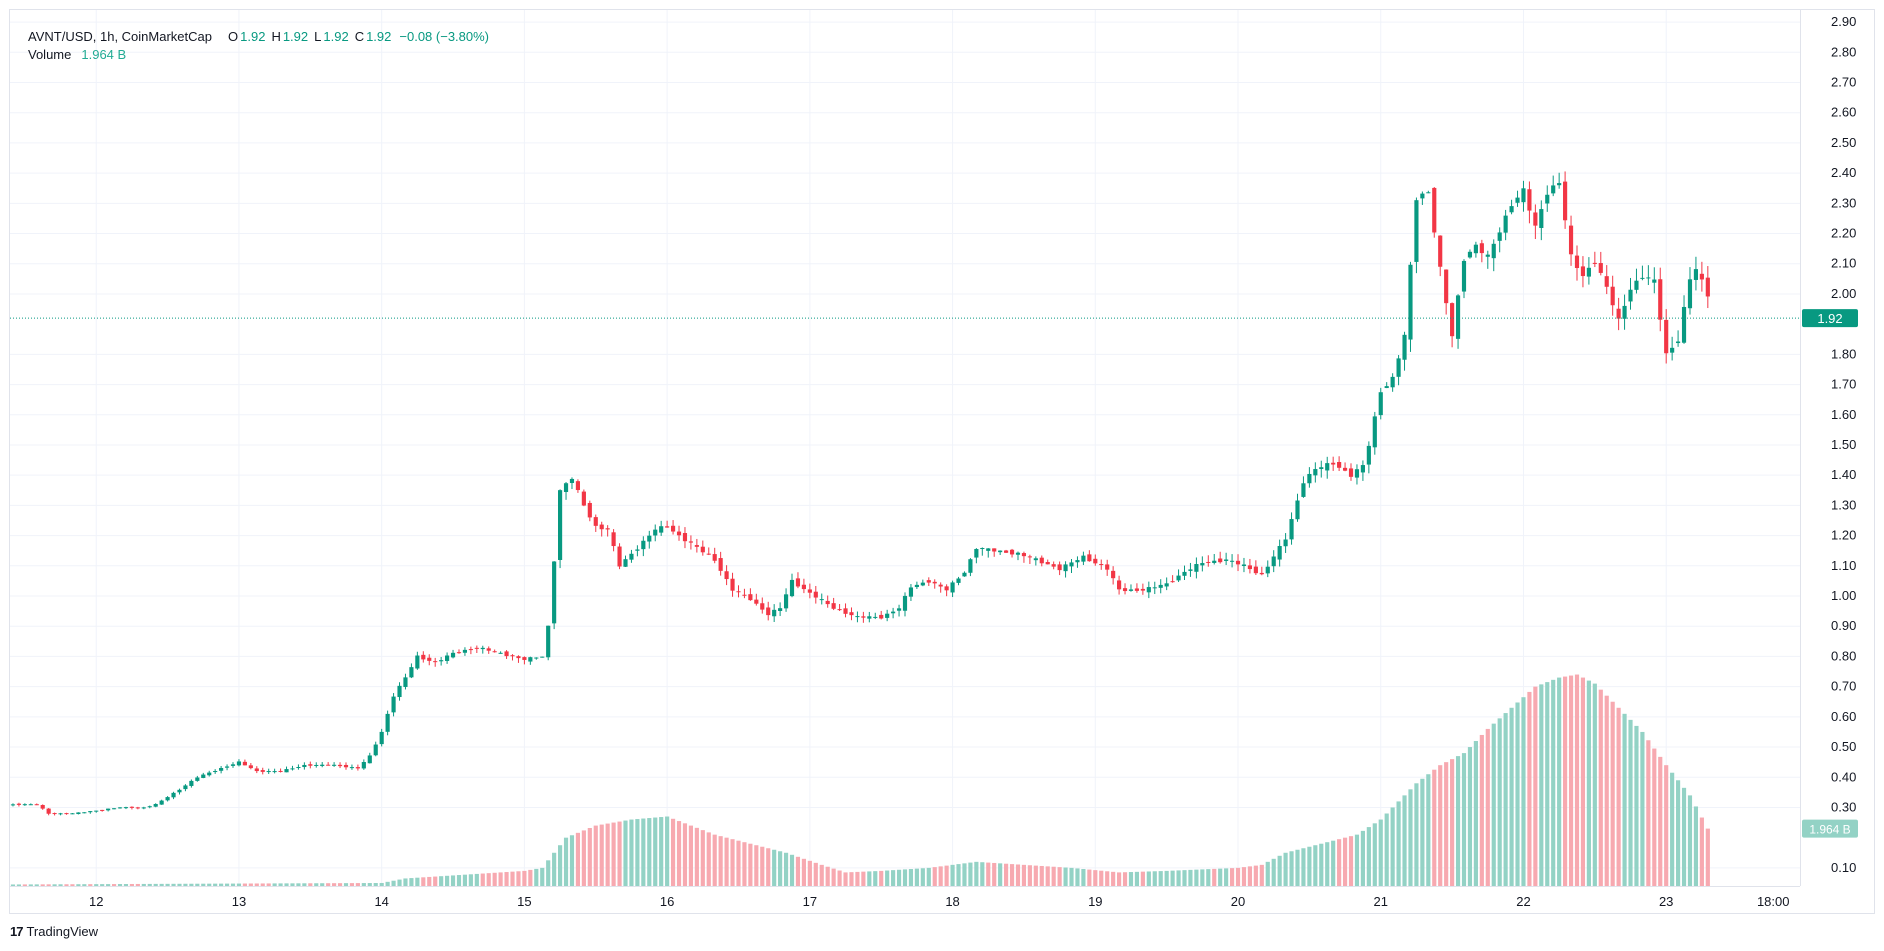  I want to click on tradingview-footer: 17 TradingView, so click(54, 931).